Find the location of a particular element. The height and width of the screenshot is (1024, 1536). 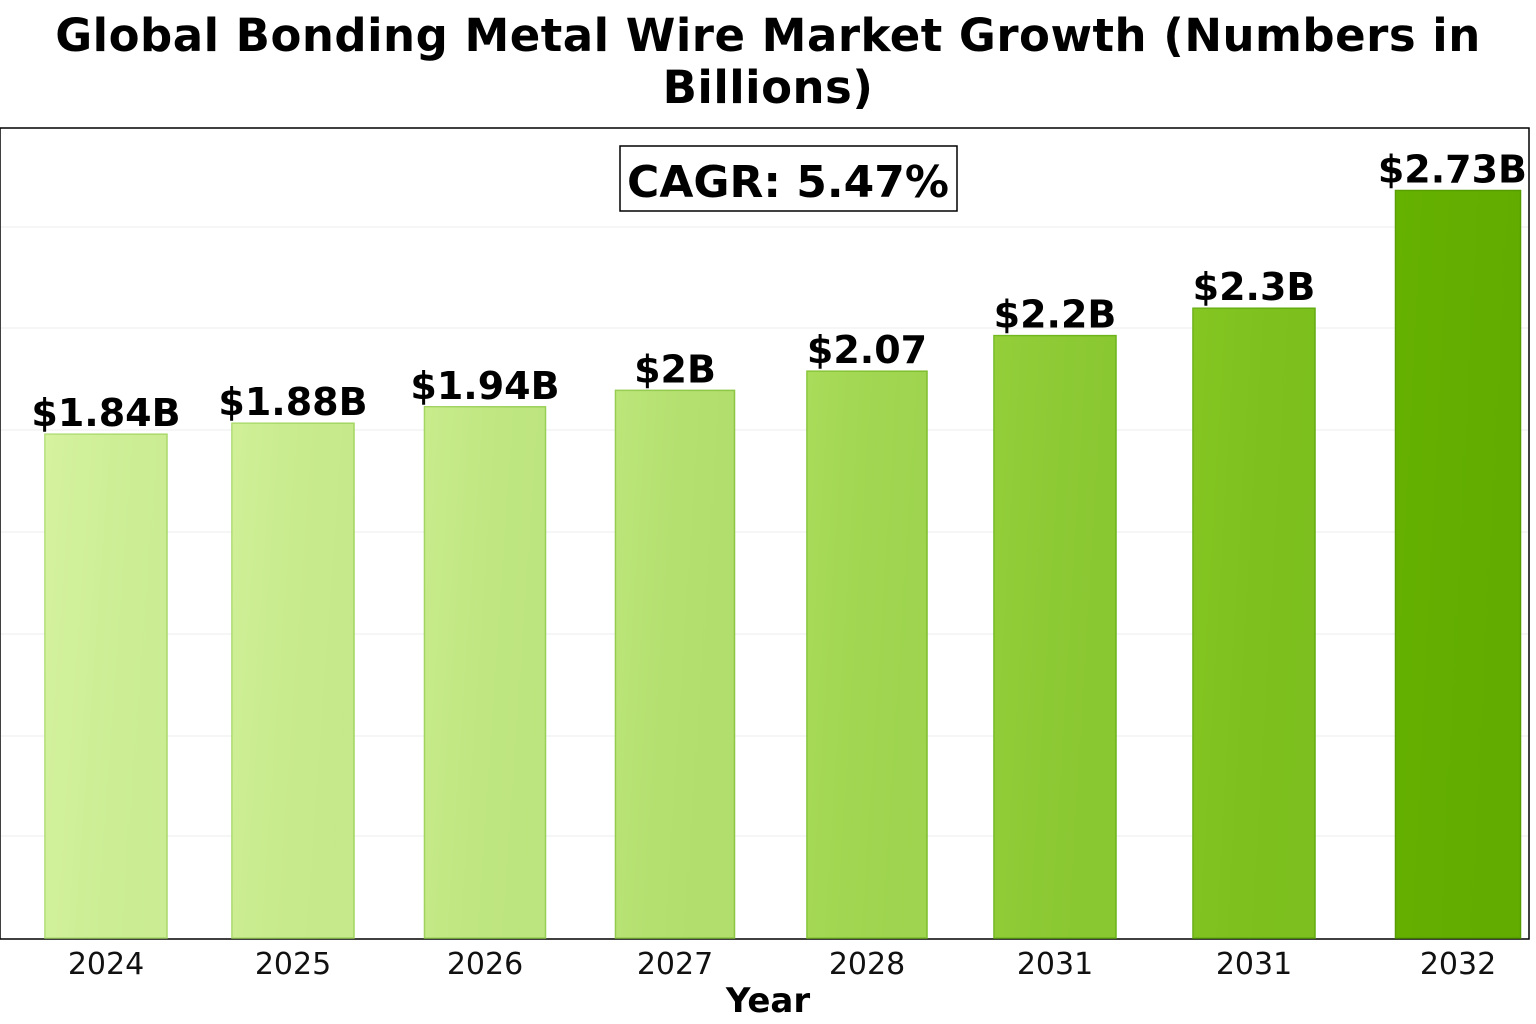

bar-value-label: $2B is located at coordinates (675, 369).